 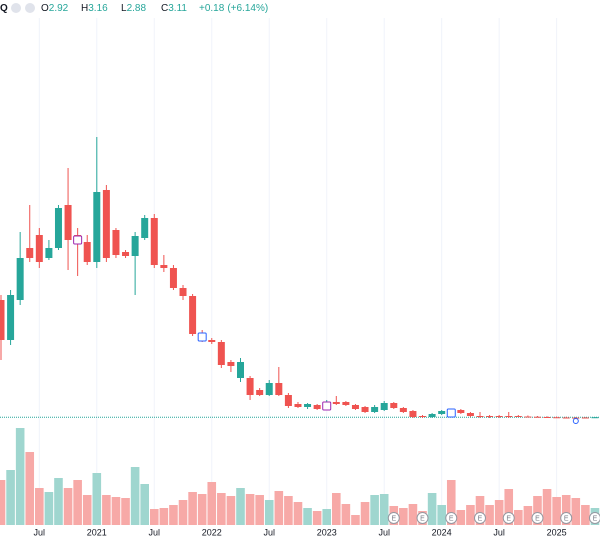 I want to click on x-tick-label: 2024, so click(x=442, y=532).